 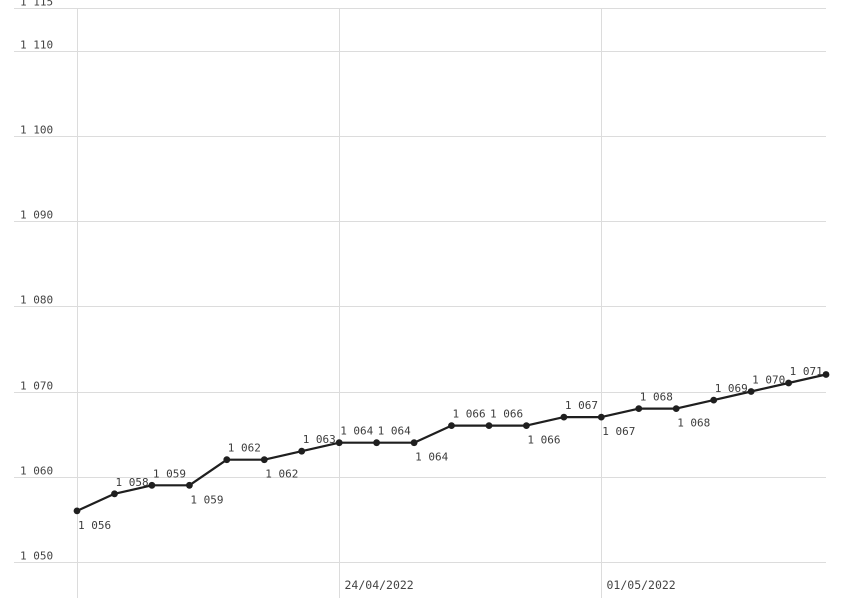 I want to click on data-label: 1 056, so click(x=94, y=525).